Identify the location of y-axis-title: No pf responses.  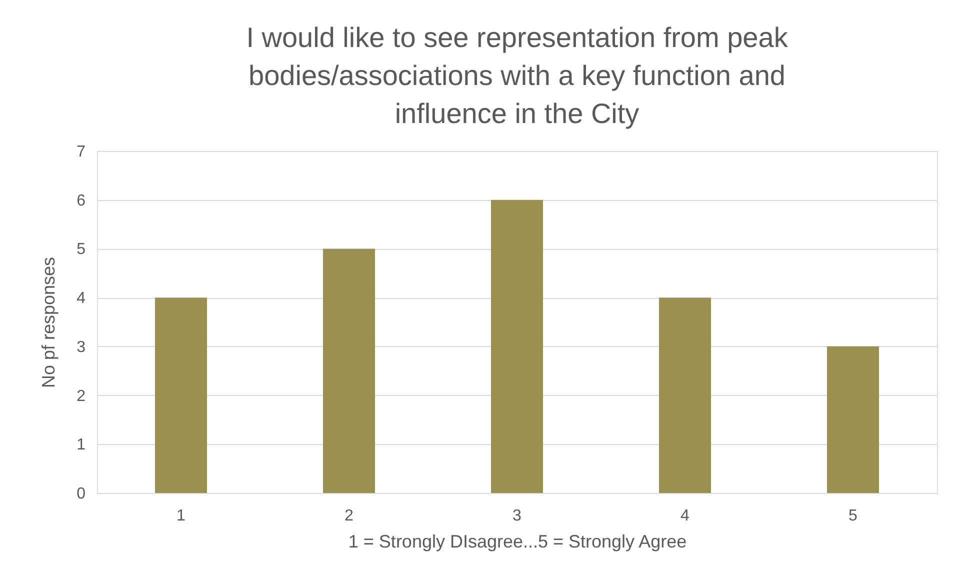
(48, 322).